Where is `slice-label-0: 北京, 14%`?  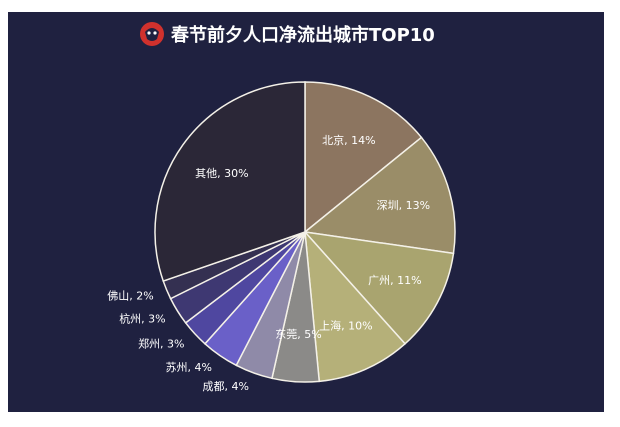
slice-label-0: 北京, 14% is located at coordinates (348, 140).